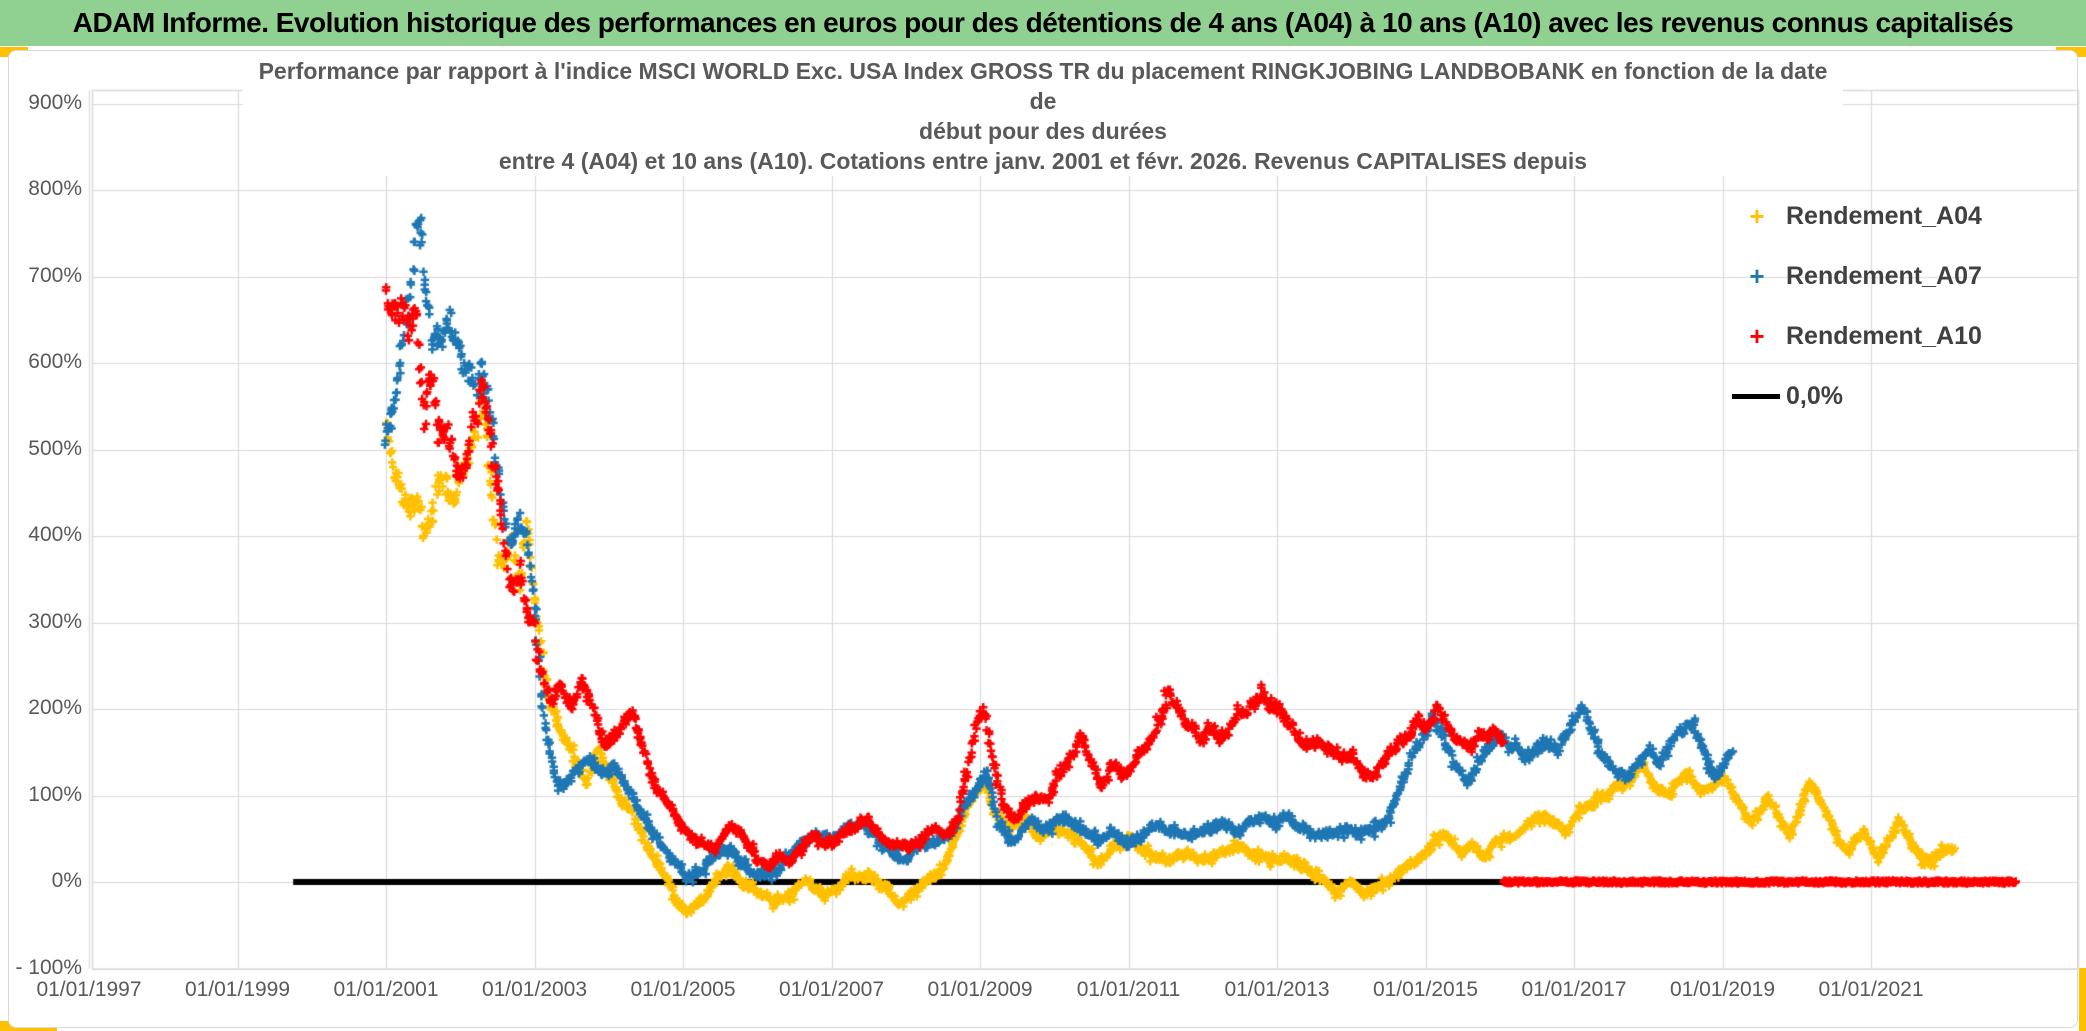 The width and height of the screenshot is (2086, 1031). Describe the element at coordinates (48, 967) in the screenshot. I see `y-axis-tick-label: - 100%` at that location.